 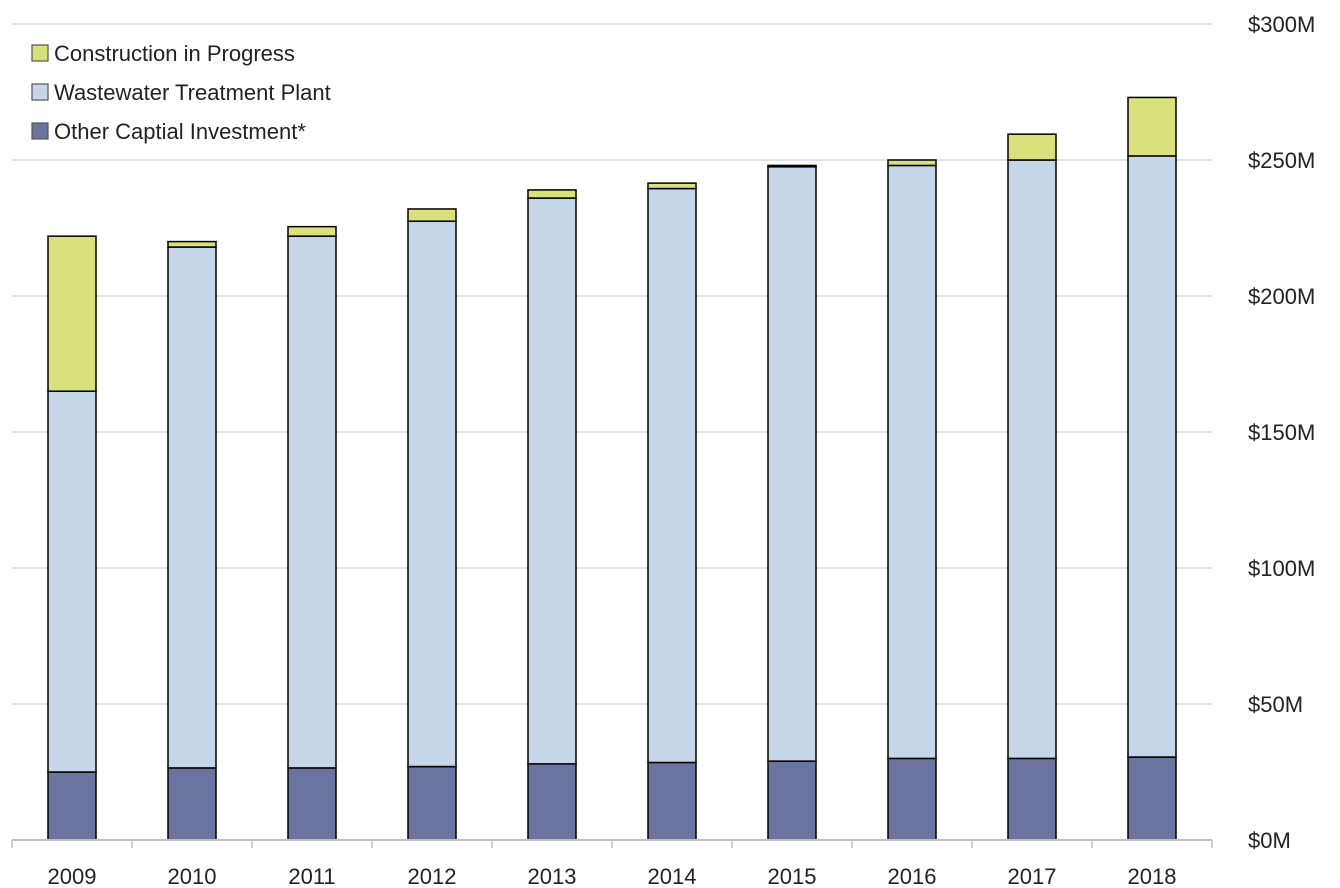 I want to click on y-tick-label: $250M, so click(x=1281, y=160).